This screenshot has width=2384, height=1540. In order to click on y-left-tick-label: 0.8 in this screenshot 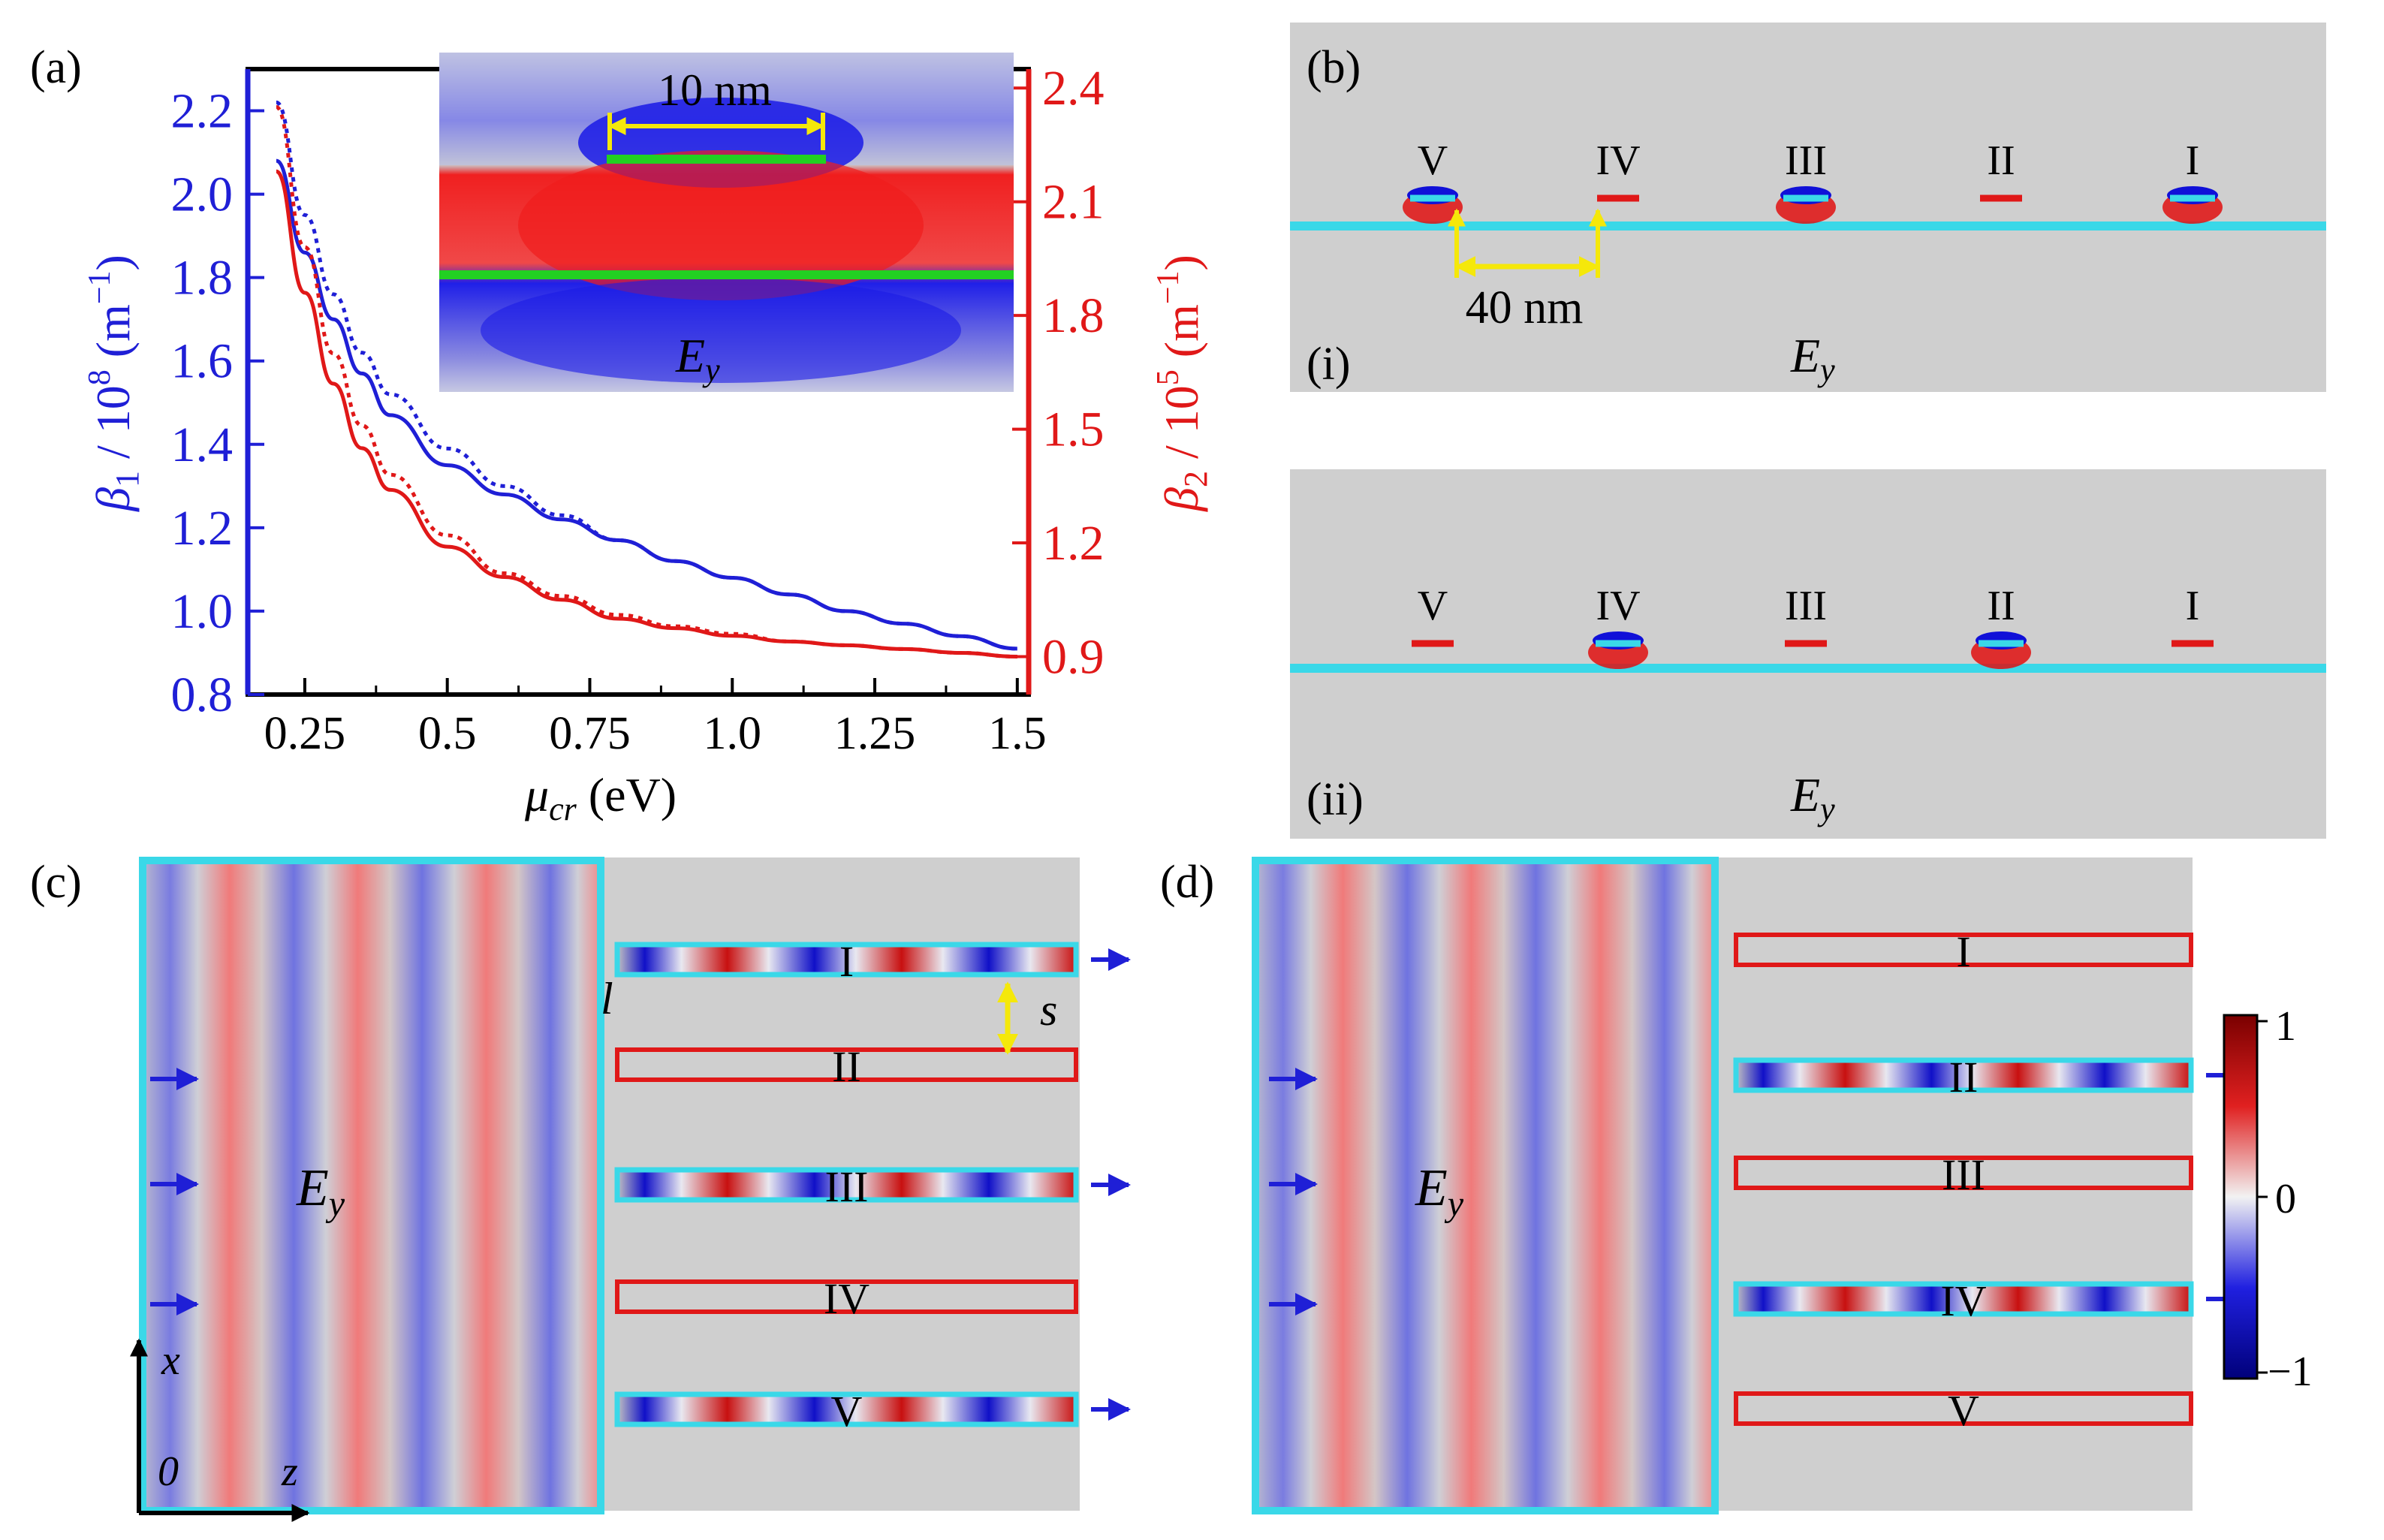, I will do `click(202, 695)`.